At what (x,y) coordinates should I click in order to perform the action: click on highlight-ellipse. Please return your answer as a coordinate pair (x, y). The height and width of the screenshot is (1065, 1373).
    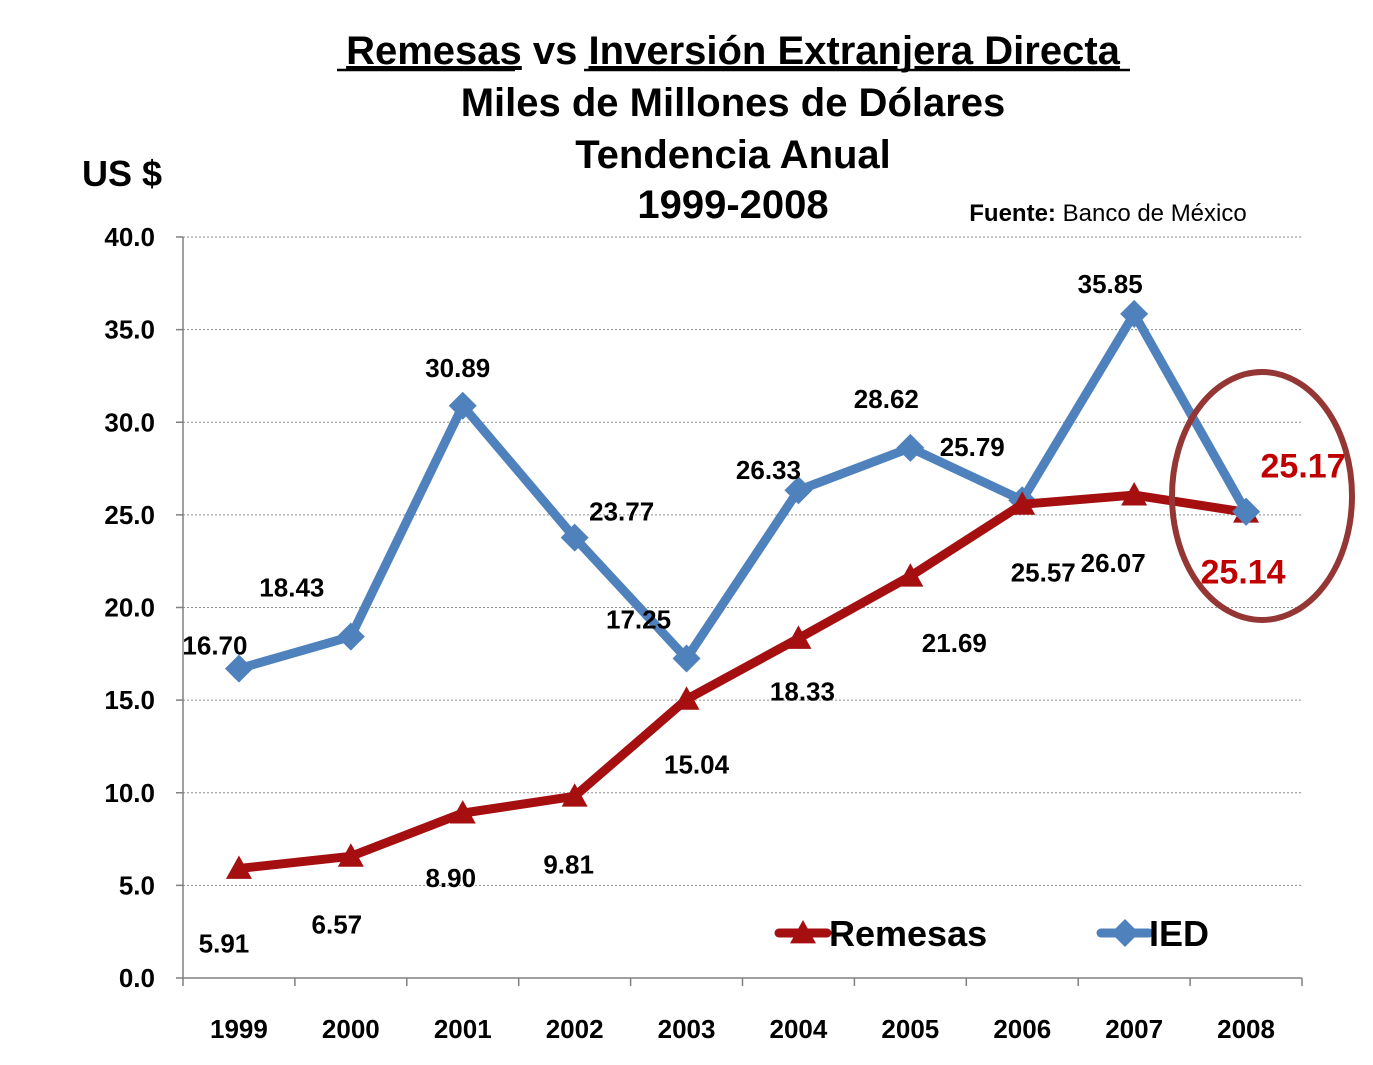
    Looking at the image, I should click on (1262, 496).